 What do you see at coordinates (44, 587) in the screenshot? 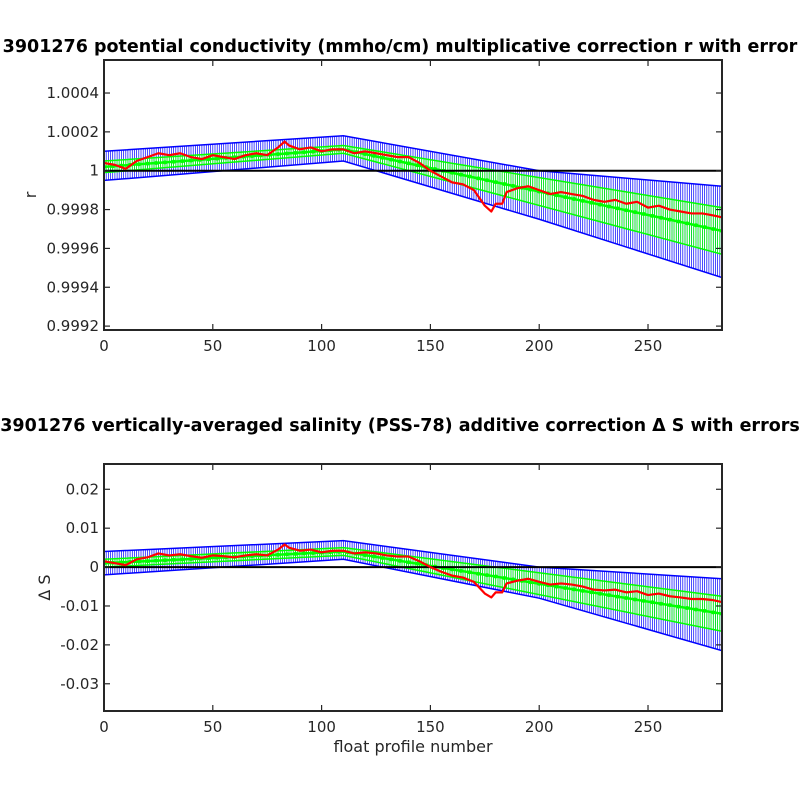
I see `y-axis-label: Δ S` at bounding box center [44, 587].